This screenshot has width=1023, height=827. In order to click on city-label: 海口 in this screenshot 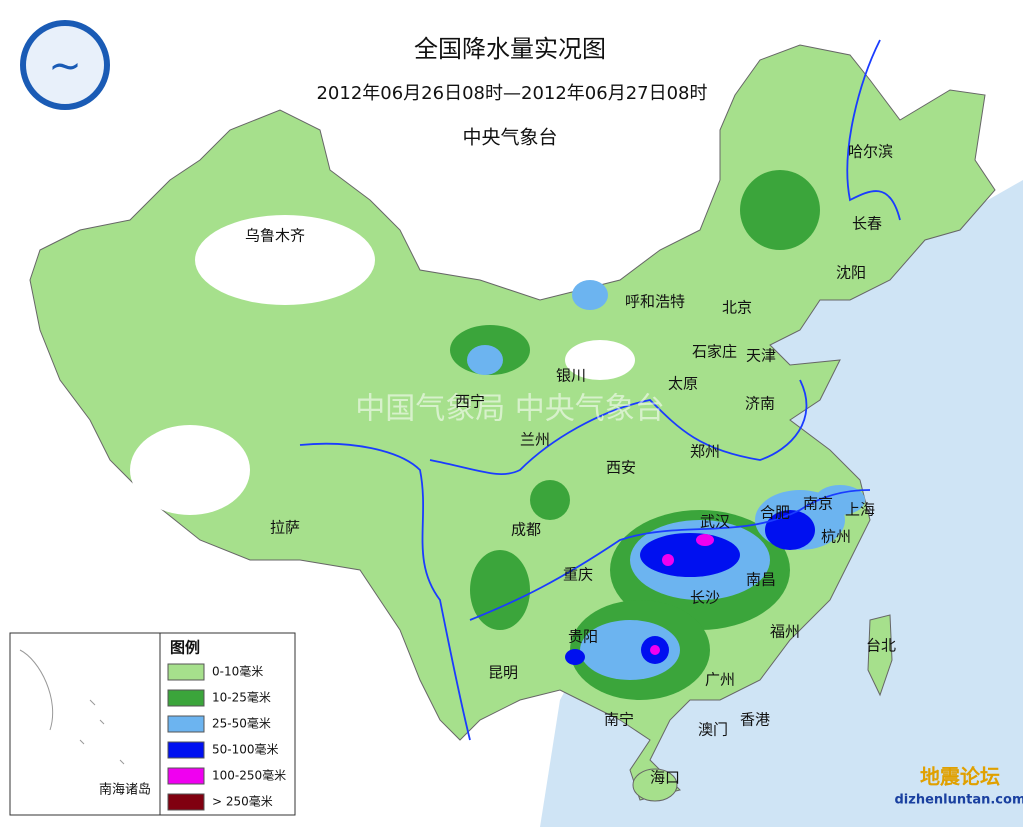, I will do `click(665, 778)`.